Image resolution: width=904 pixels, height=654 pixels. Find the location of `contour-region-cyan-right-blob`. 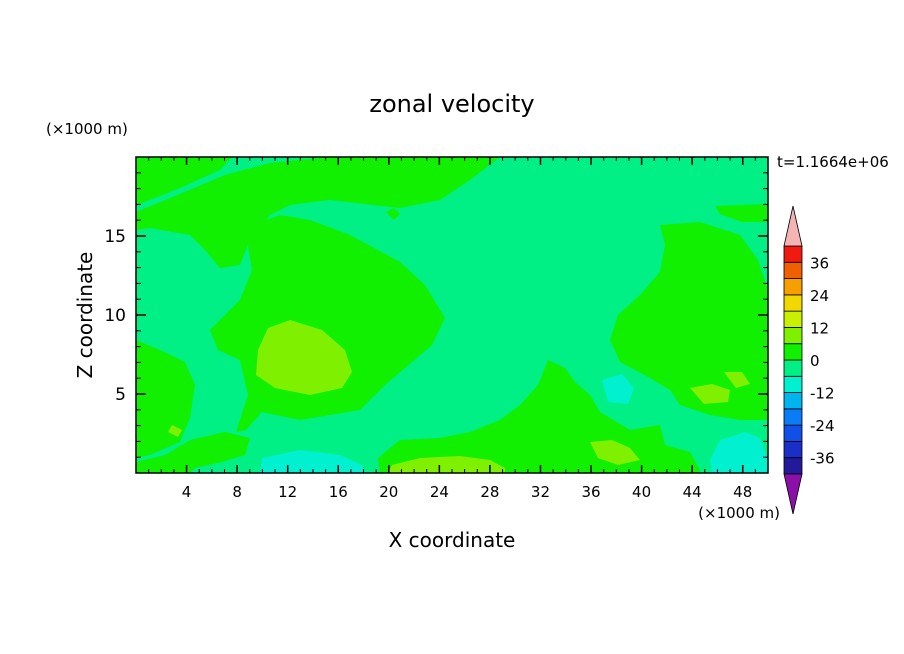

contour-region-cyan-right-blob is located at coordinates (618, 389).